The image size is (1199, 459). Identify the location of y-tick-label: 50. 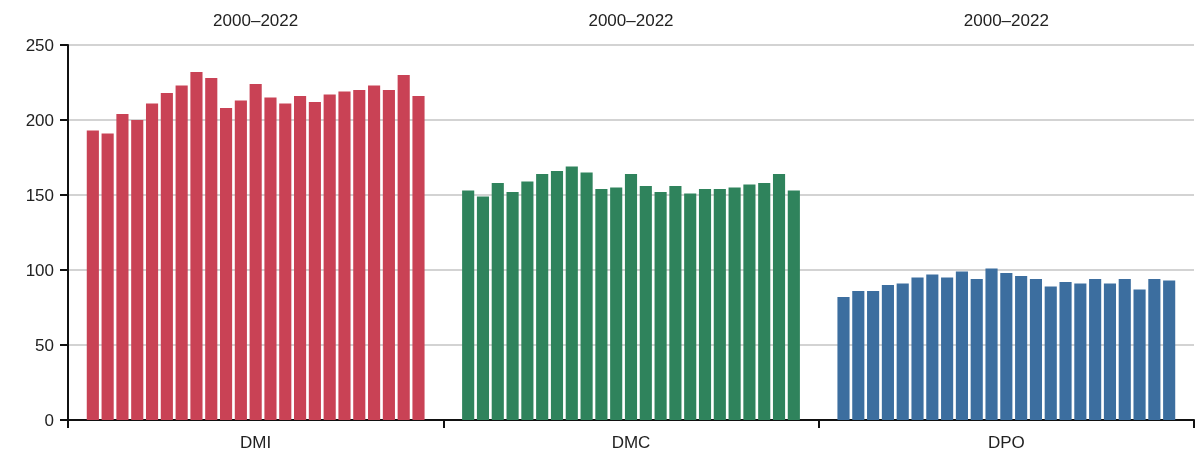
(44, 345).